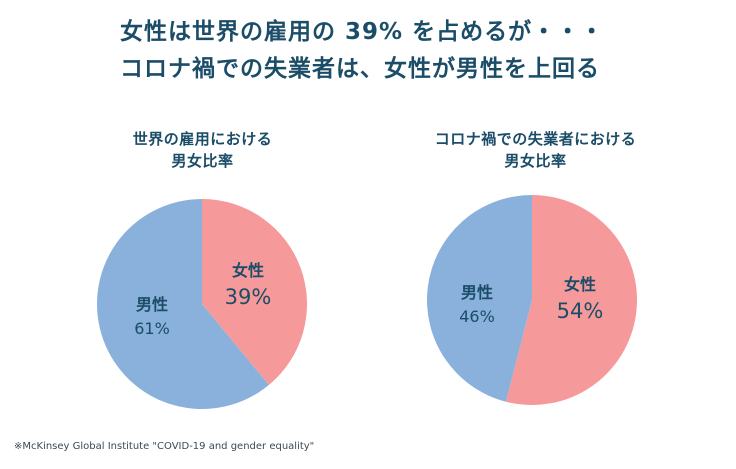 This screenshot has width=736, height=469. Describe the element at coordinates (362, 32) in the screenshot. I see `title-line-1: 女性は世界の雇用の 39% を占めるが・・・` at that location.